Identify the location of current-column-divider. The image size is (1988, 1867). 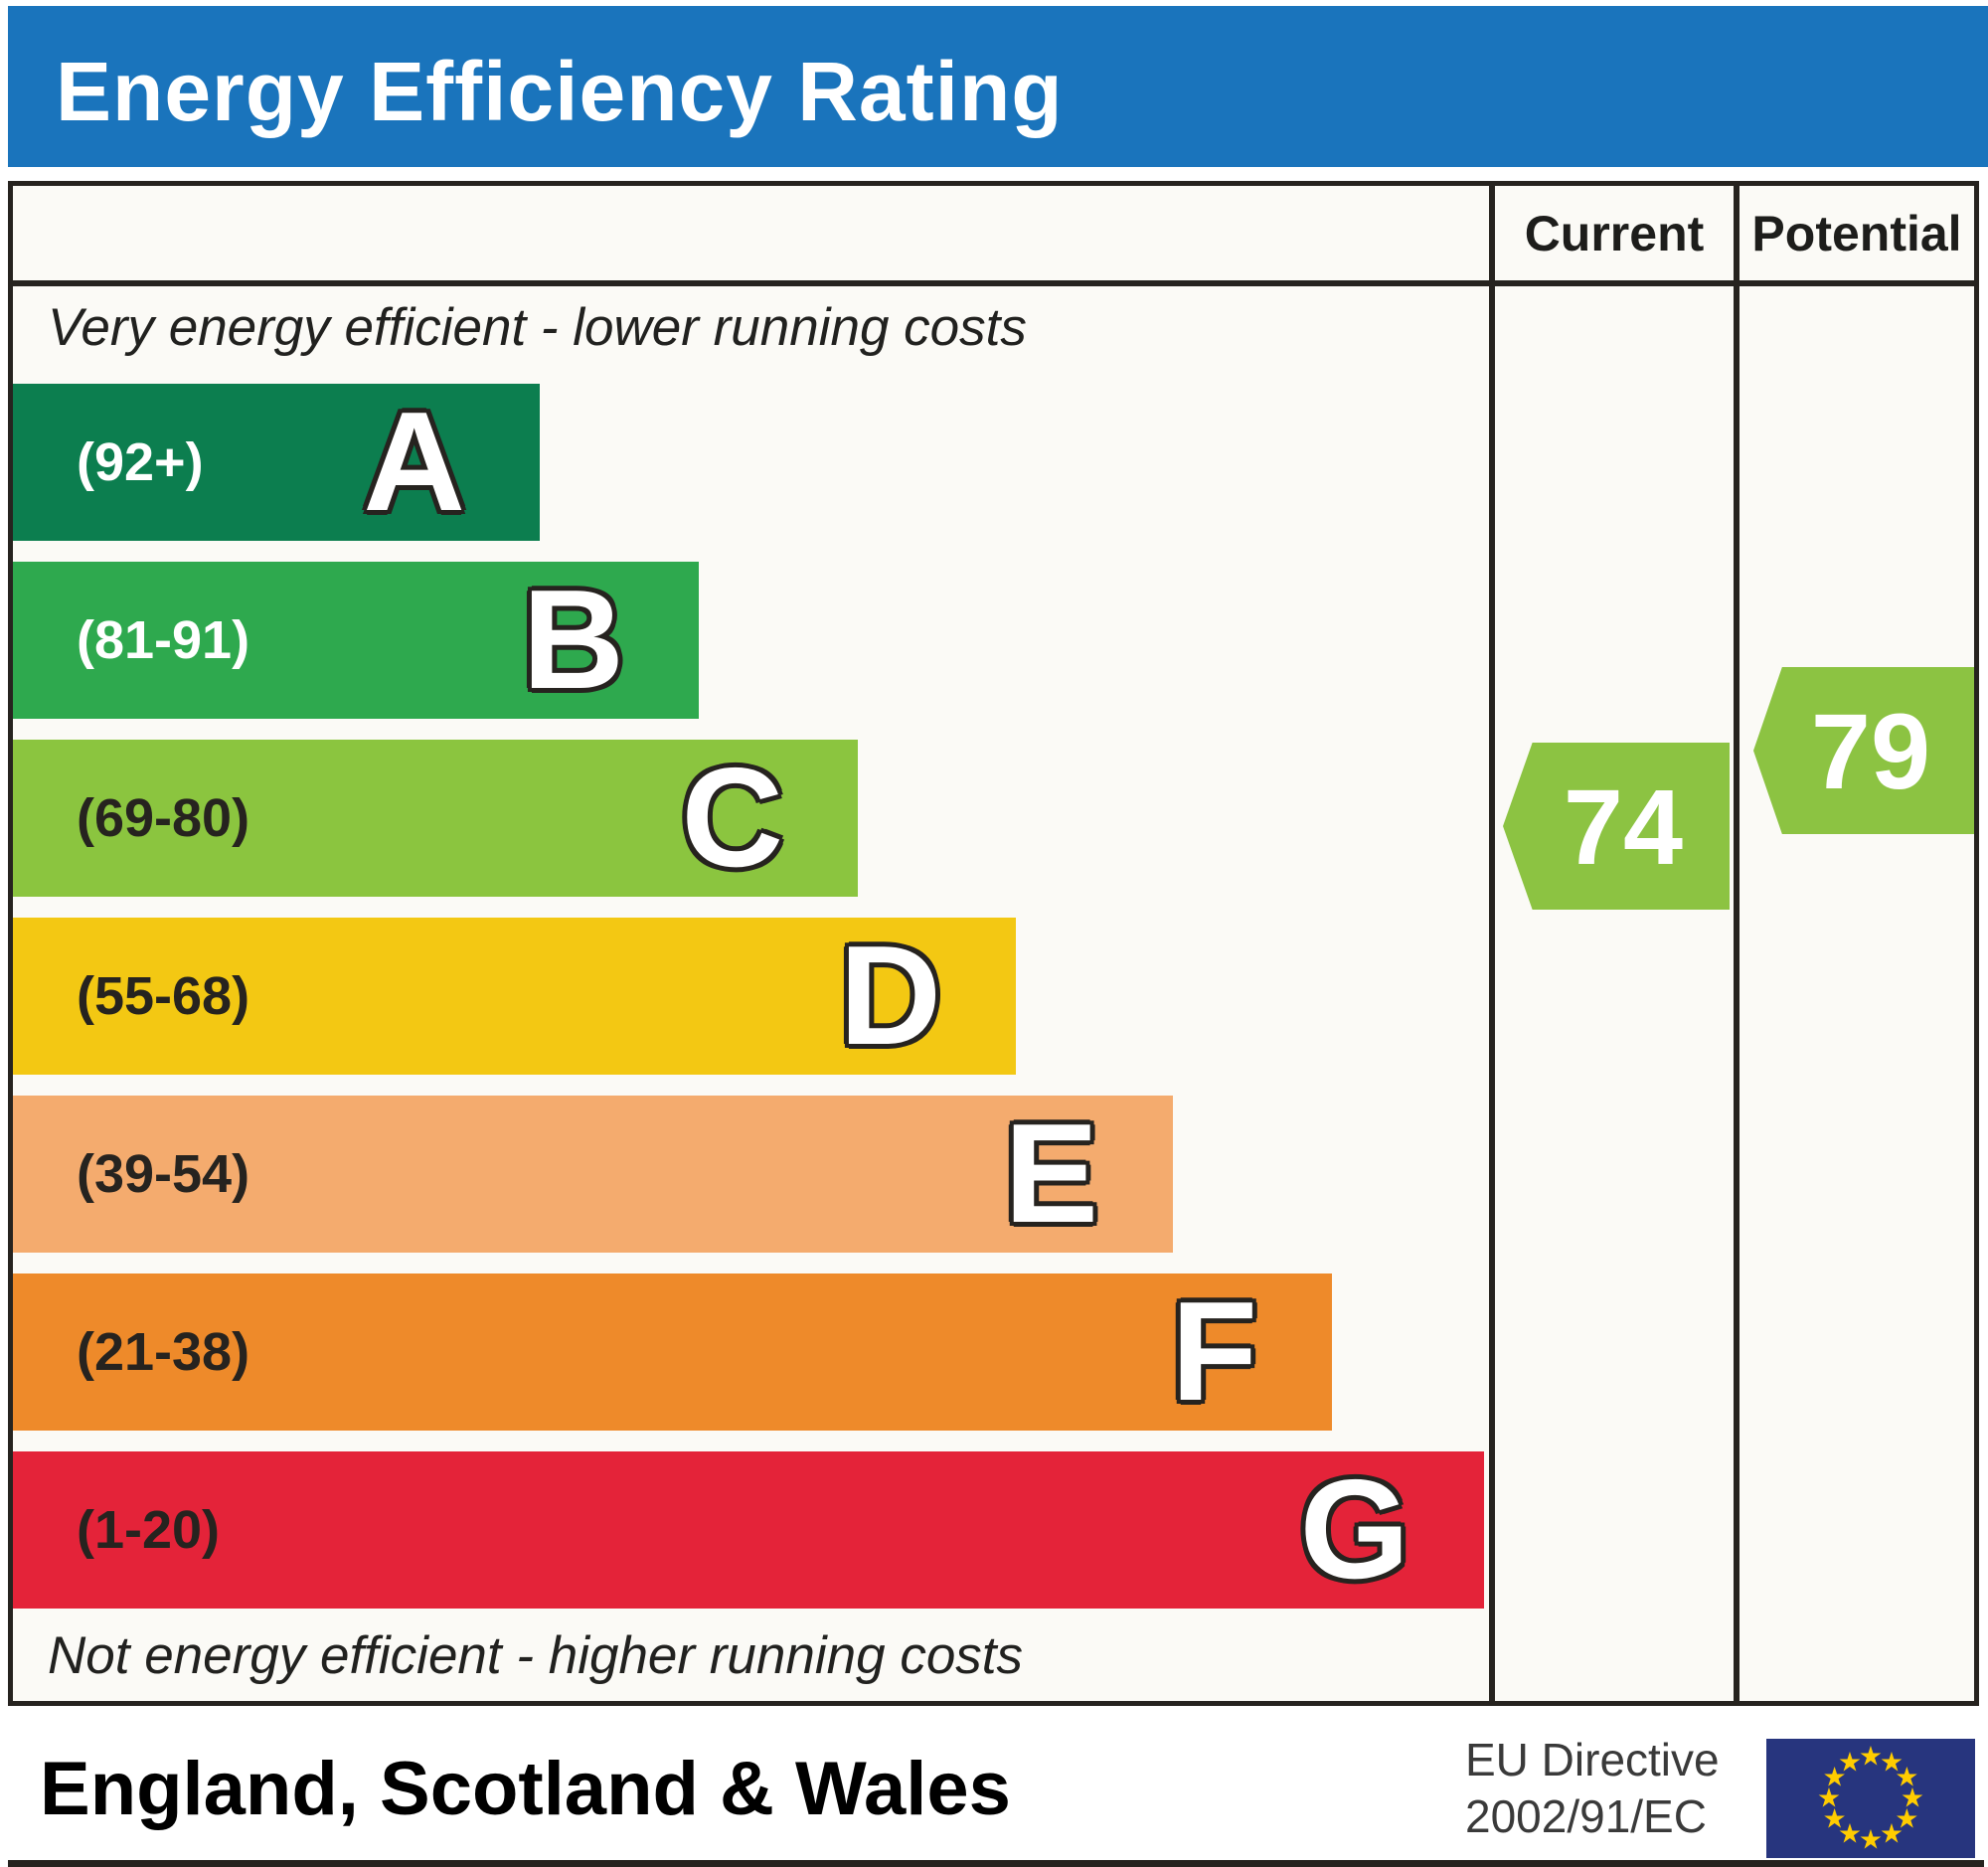
(1492, 943).